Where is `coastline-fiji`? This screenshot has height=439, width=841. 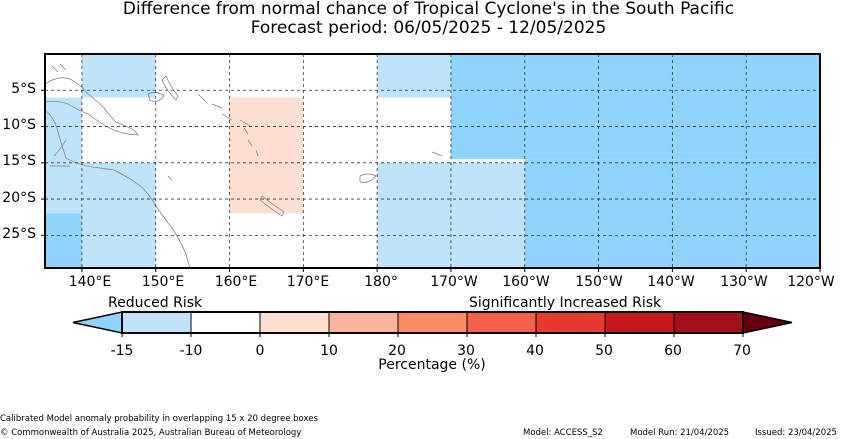 coastline-fiji is located at coordinates (368, 178).